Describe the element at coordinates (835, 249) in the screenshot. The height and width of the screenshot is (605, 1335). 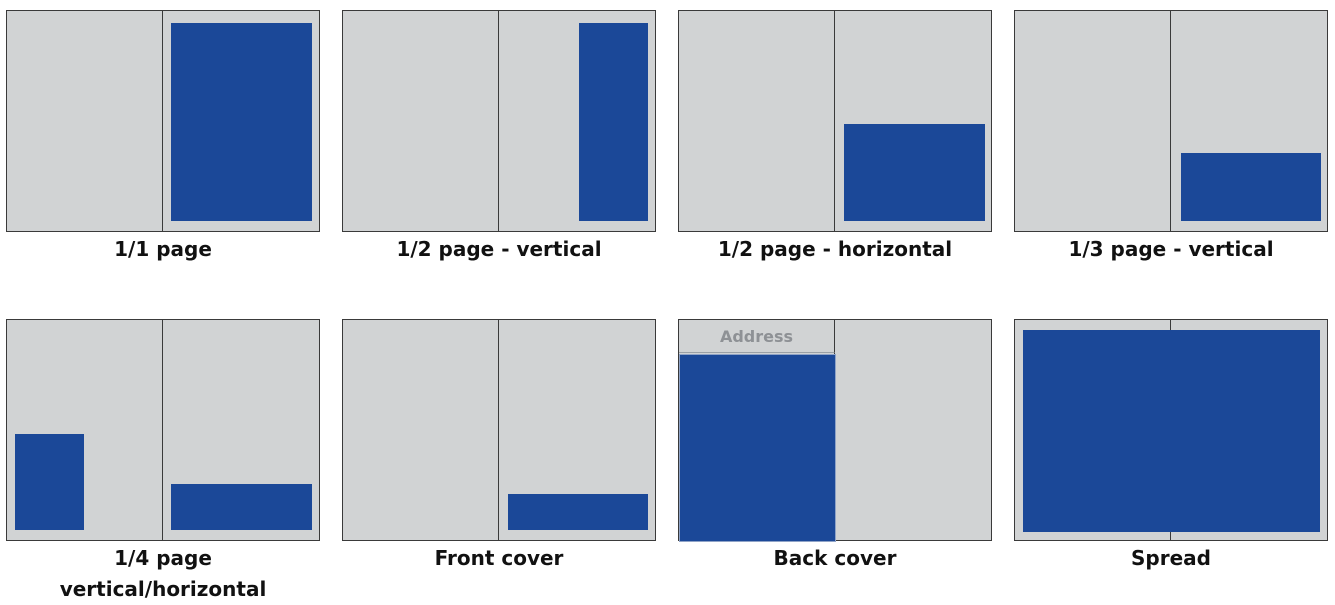
I see `format-caption: 1/2 page - horizontal` at that location.